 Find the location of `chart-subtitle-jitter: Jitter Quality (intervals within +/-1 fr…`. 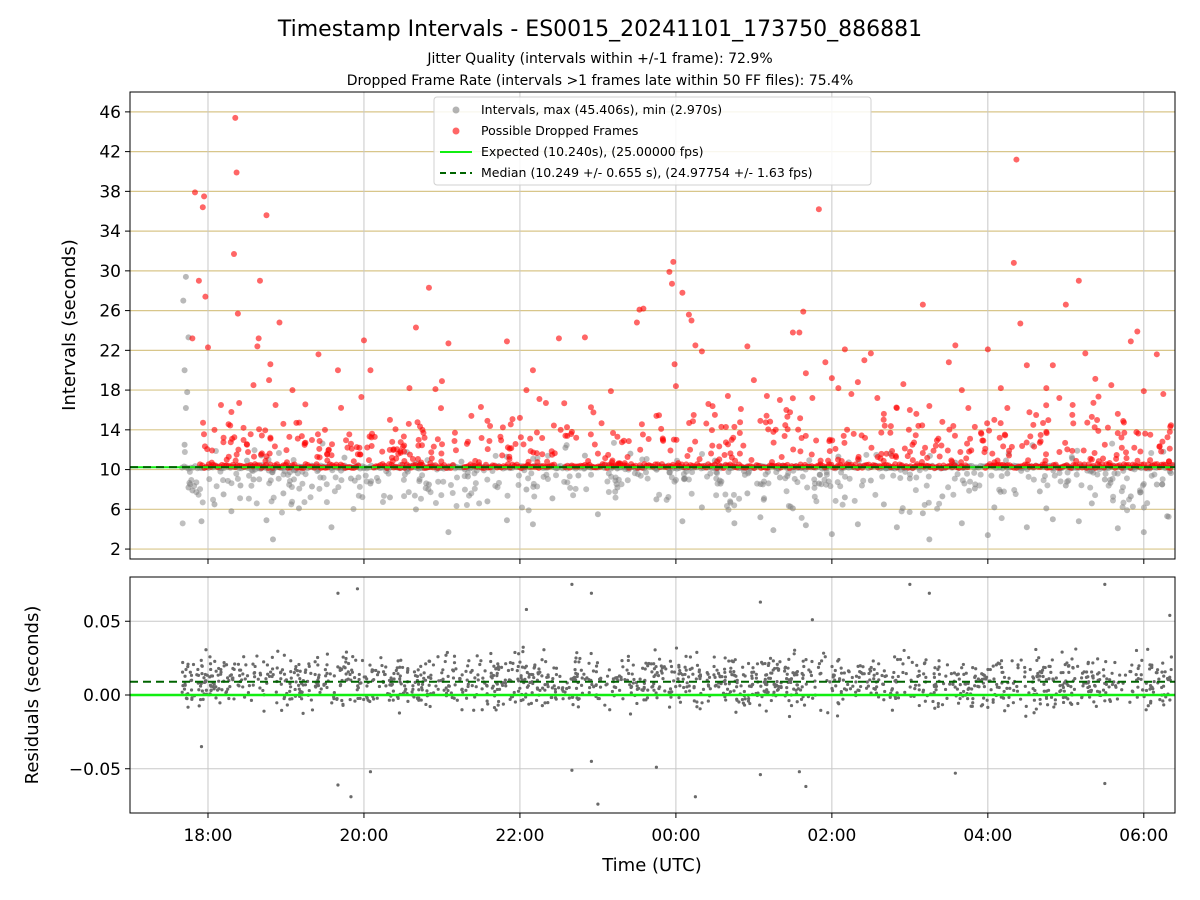

chart-subtitle-jitter: Jitter Quality (intervals within +/-1 fr… is located at coordinates (599, 59).